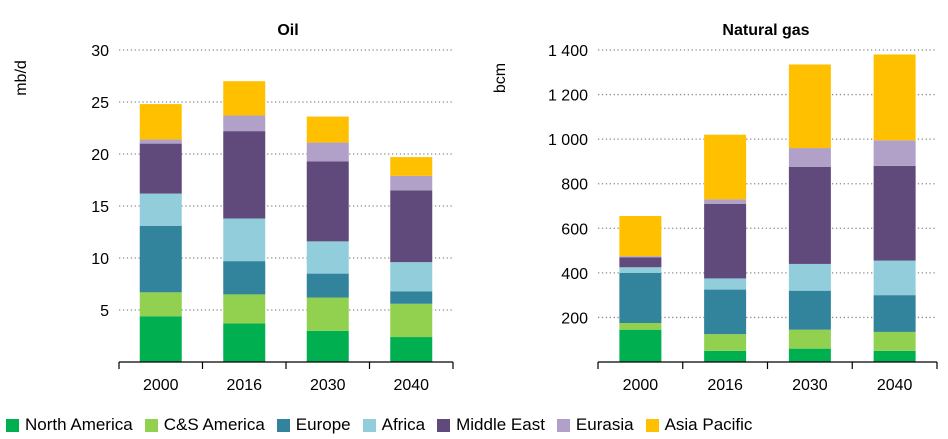  I want to click on y-tick-label: 1 400, so click(568, 51).